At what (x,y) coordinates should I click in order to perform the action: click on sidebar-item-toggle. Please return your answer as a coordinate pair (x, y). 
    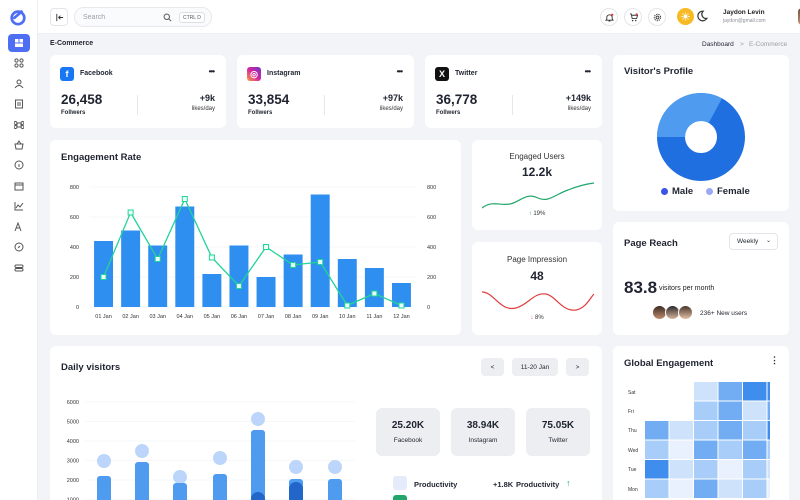
    Looking at the image, I should click on (19, 268).